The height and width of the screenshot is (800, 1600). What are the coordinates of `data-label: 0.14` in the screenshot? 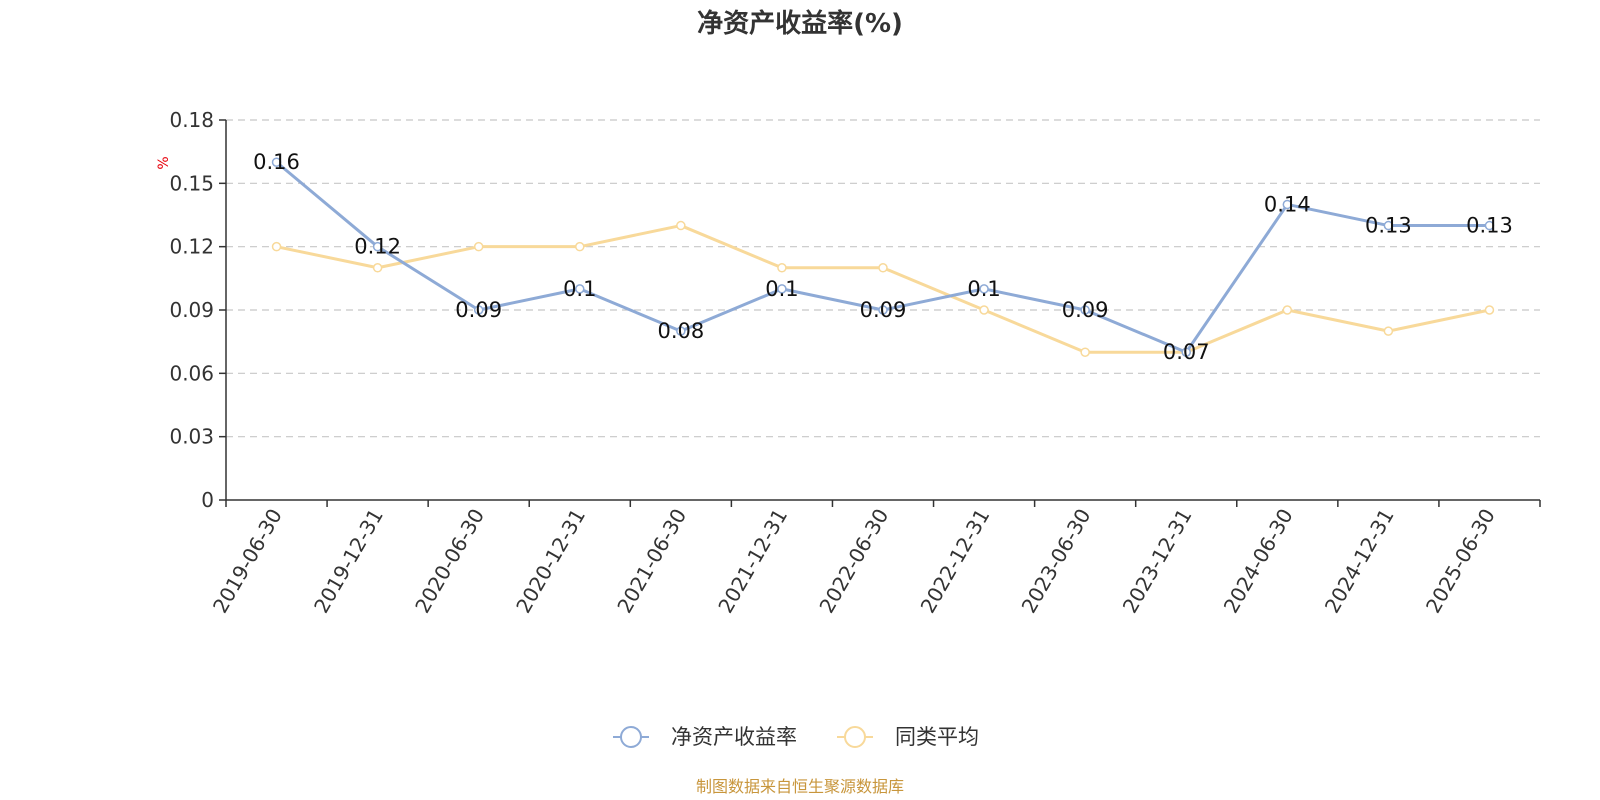 It's located at (1287, 204).